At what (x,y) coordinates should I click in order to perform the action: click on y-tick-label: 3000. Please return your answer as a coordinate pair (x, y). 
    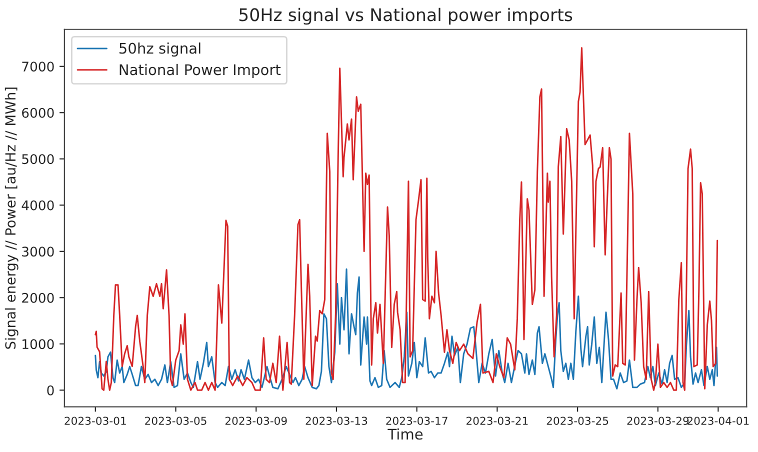
    Looking at the image, I should click on (38, 251).